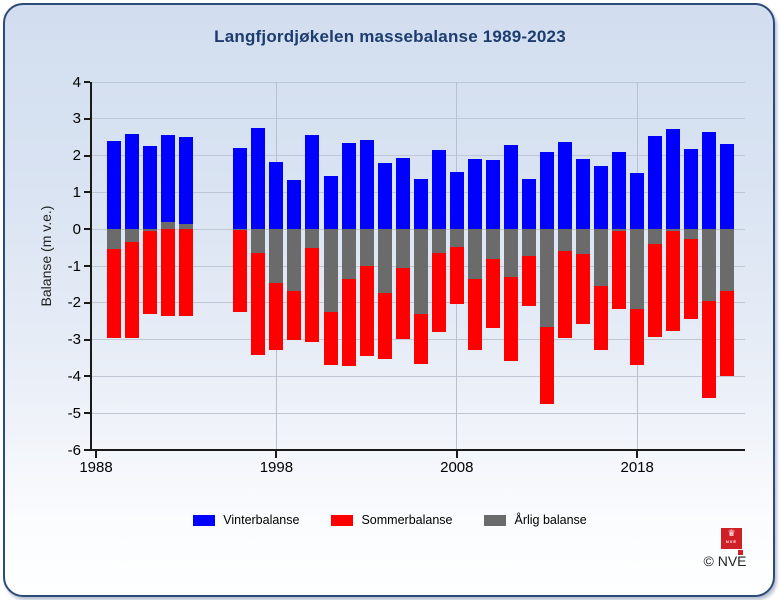 The height and width of the screenshot is (600, 780). I want to click on y-axis-label: Balanse (m v.e.), so click(46, 256).